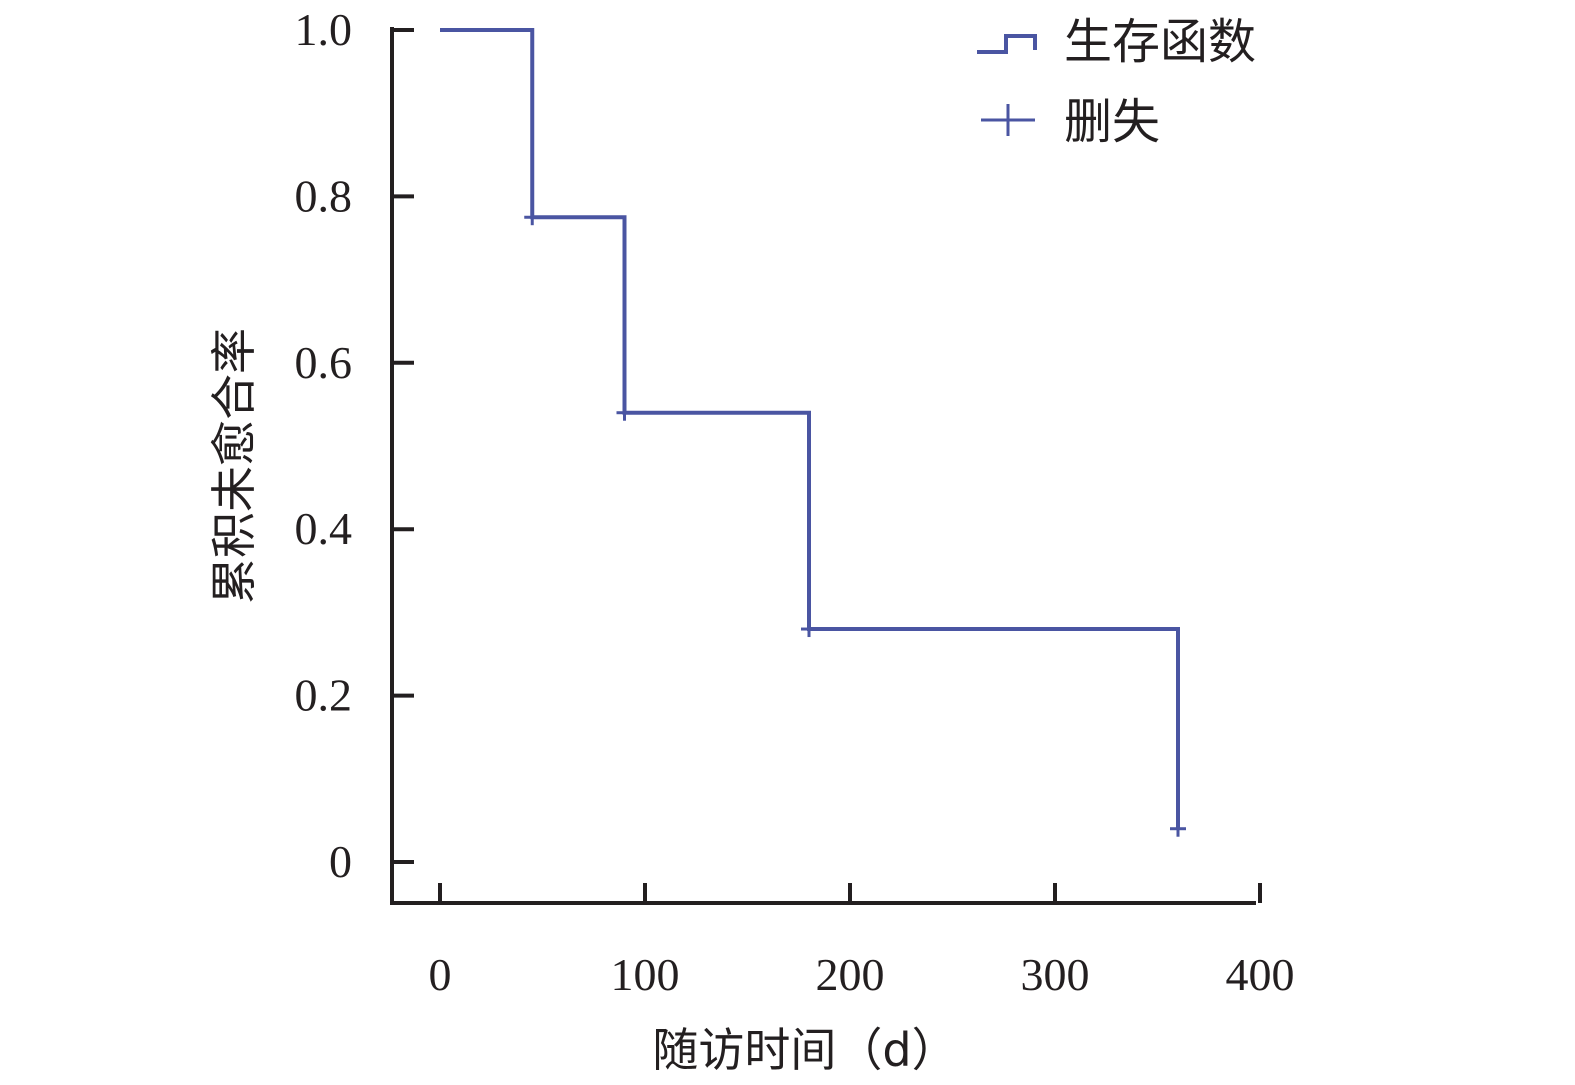  I want to click on legend-step-marker, so click(1007, 44).